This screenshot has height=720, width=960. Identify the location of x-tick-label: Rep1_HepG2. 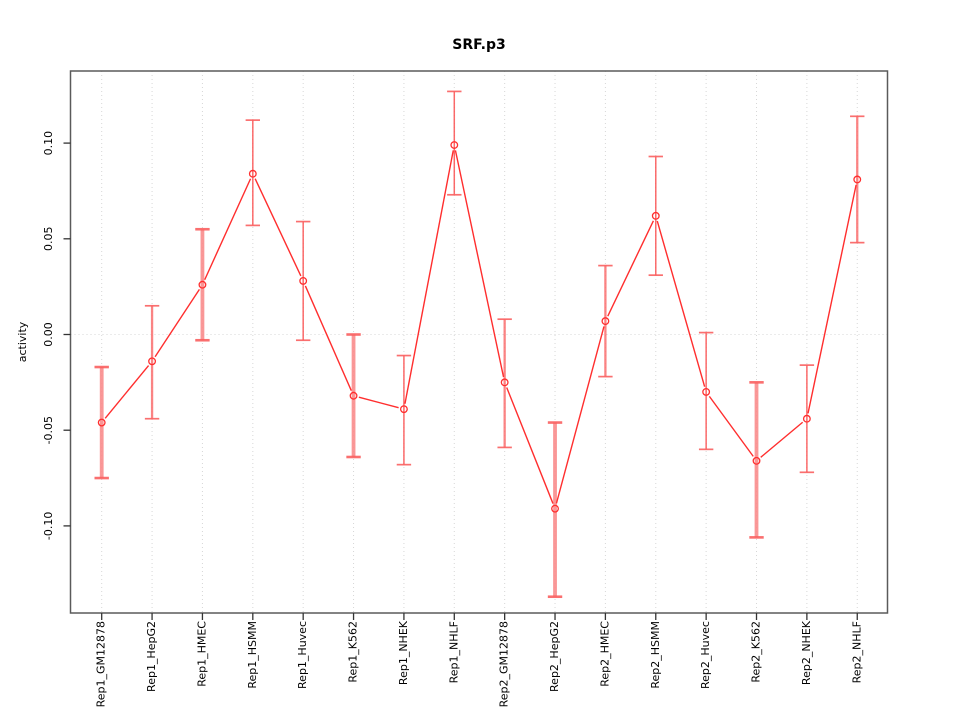
(151, 656).